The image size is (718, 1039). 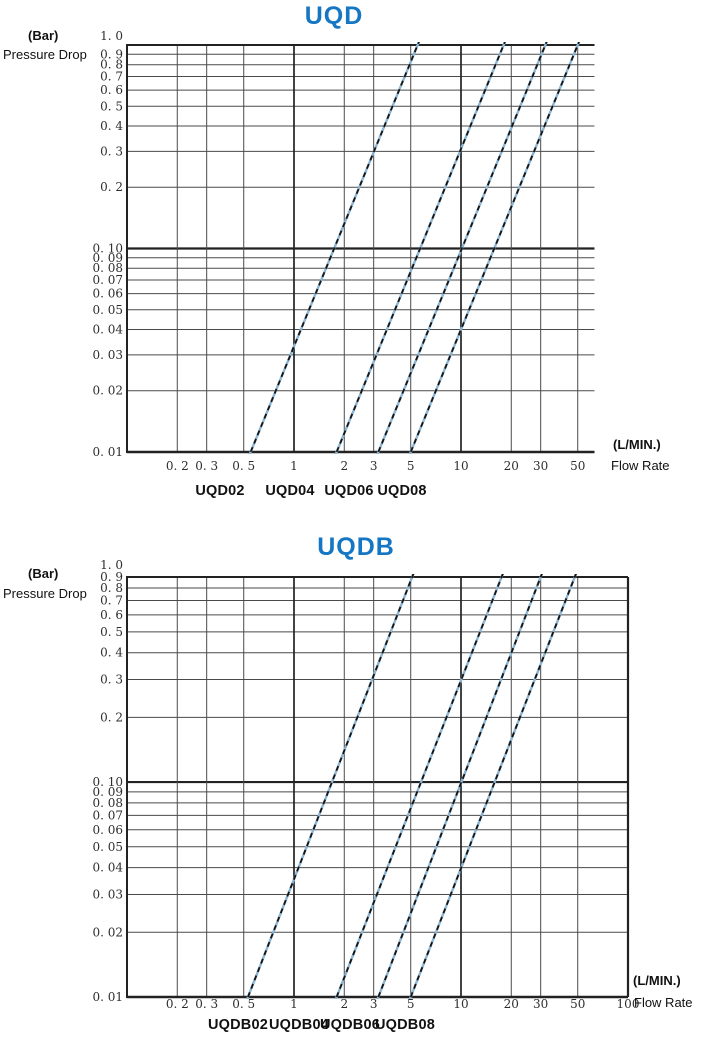 What do you see at coordinates (640, 465) in the screenshot?
I see `uqd-flow-axis-label: Flow Rate` at bounding box center [640, 465].